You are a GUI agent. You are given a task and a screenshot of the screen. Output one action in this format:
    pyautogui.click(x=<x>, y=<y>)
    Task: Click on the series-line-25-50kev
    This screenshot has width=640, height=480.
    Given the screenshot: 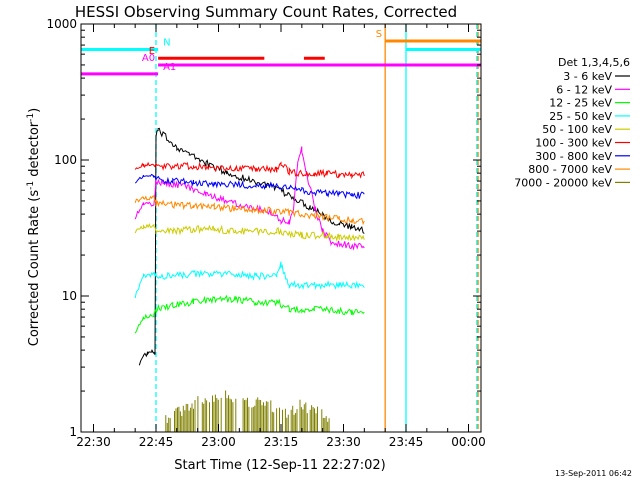 What is the action you would take?
    pyautogui.click(x=249, y=280)
    